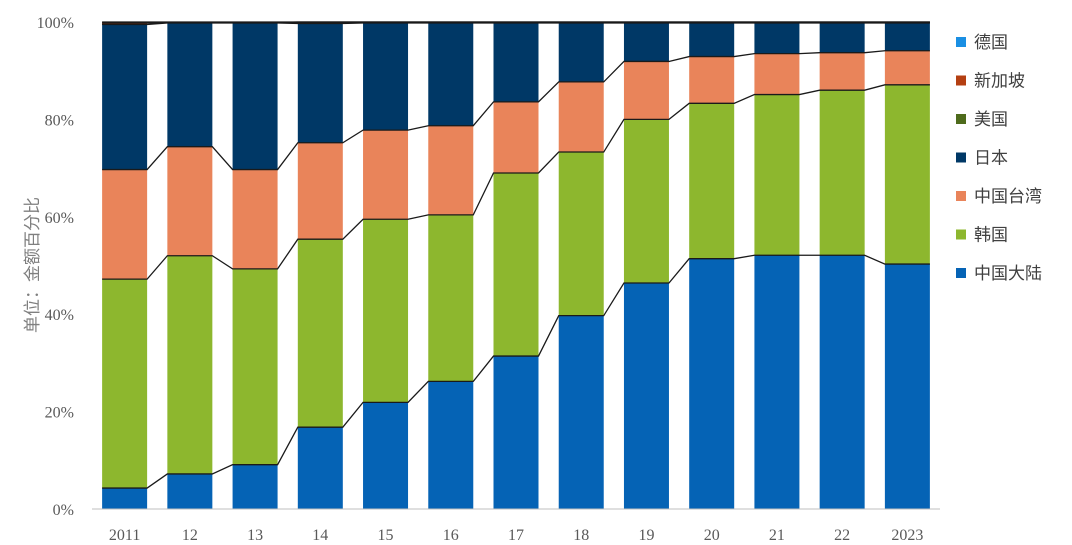  What do you see at coordinates (777, 535) in the screenshot?
I see `x-tick-label: 21` at bounding box center [777, 535].